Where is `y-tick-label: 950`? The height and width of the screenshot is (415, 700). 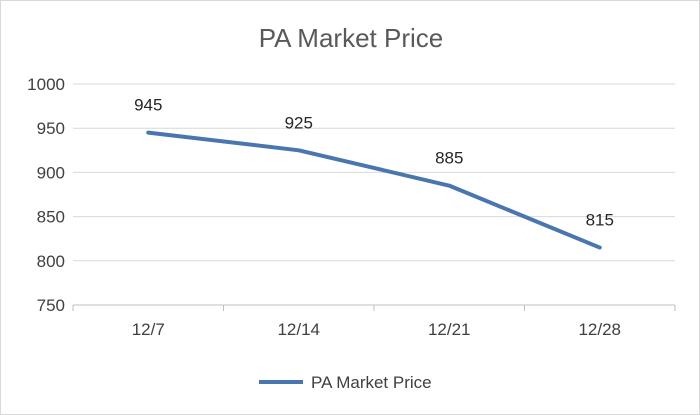
y-tick-label: 950 is located at coordinates (51, 128).